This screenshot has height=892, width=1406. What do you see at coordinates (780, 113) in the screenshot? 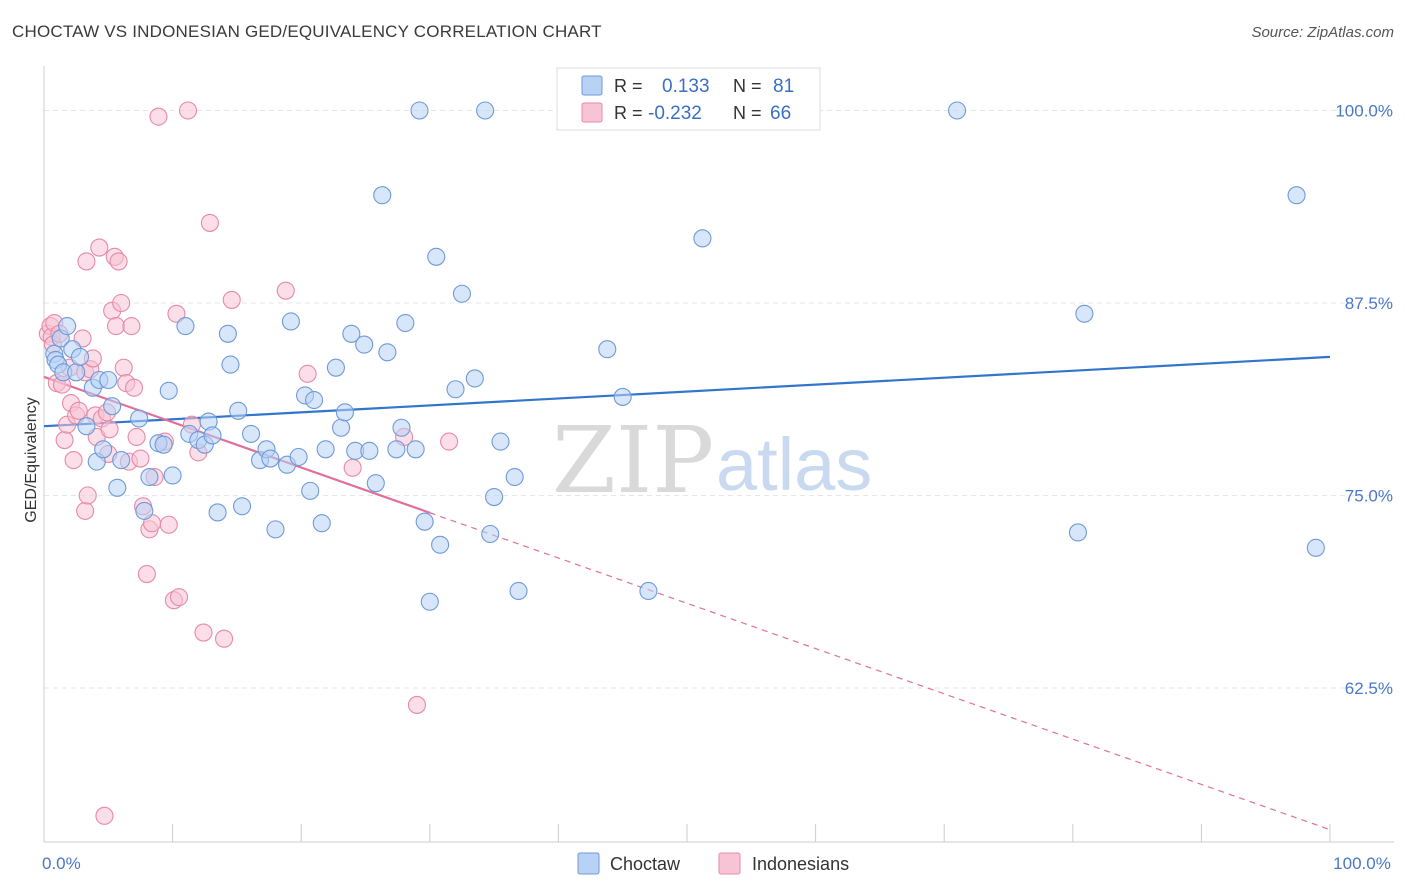
I see `legend-n-value-indonesians: 66` at bounding box center [780, 113].